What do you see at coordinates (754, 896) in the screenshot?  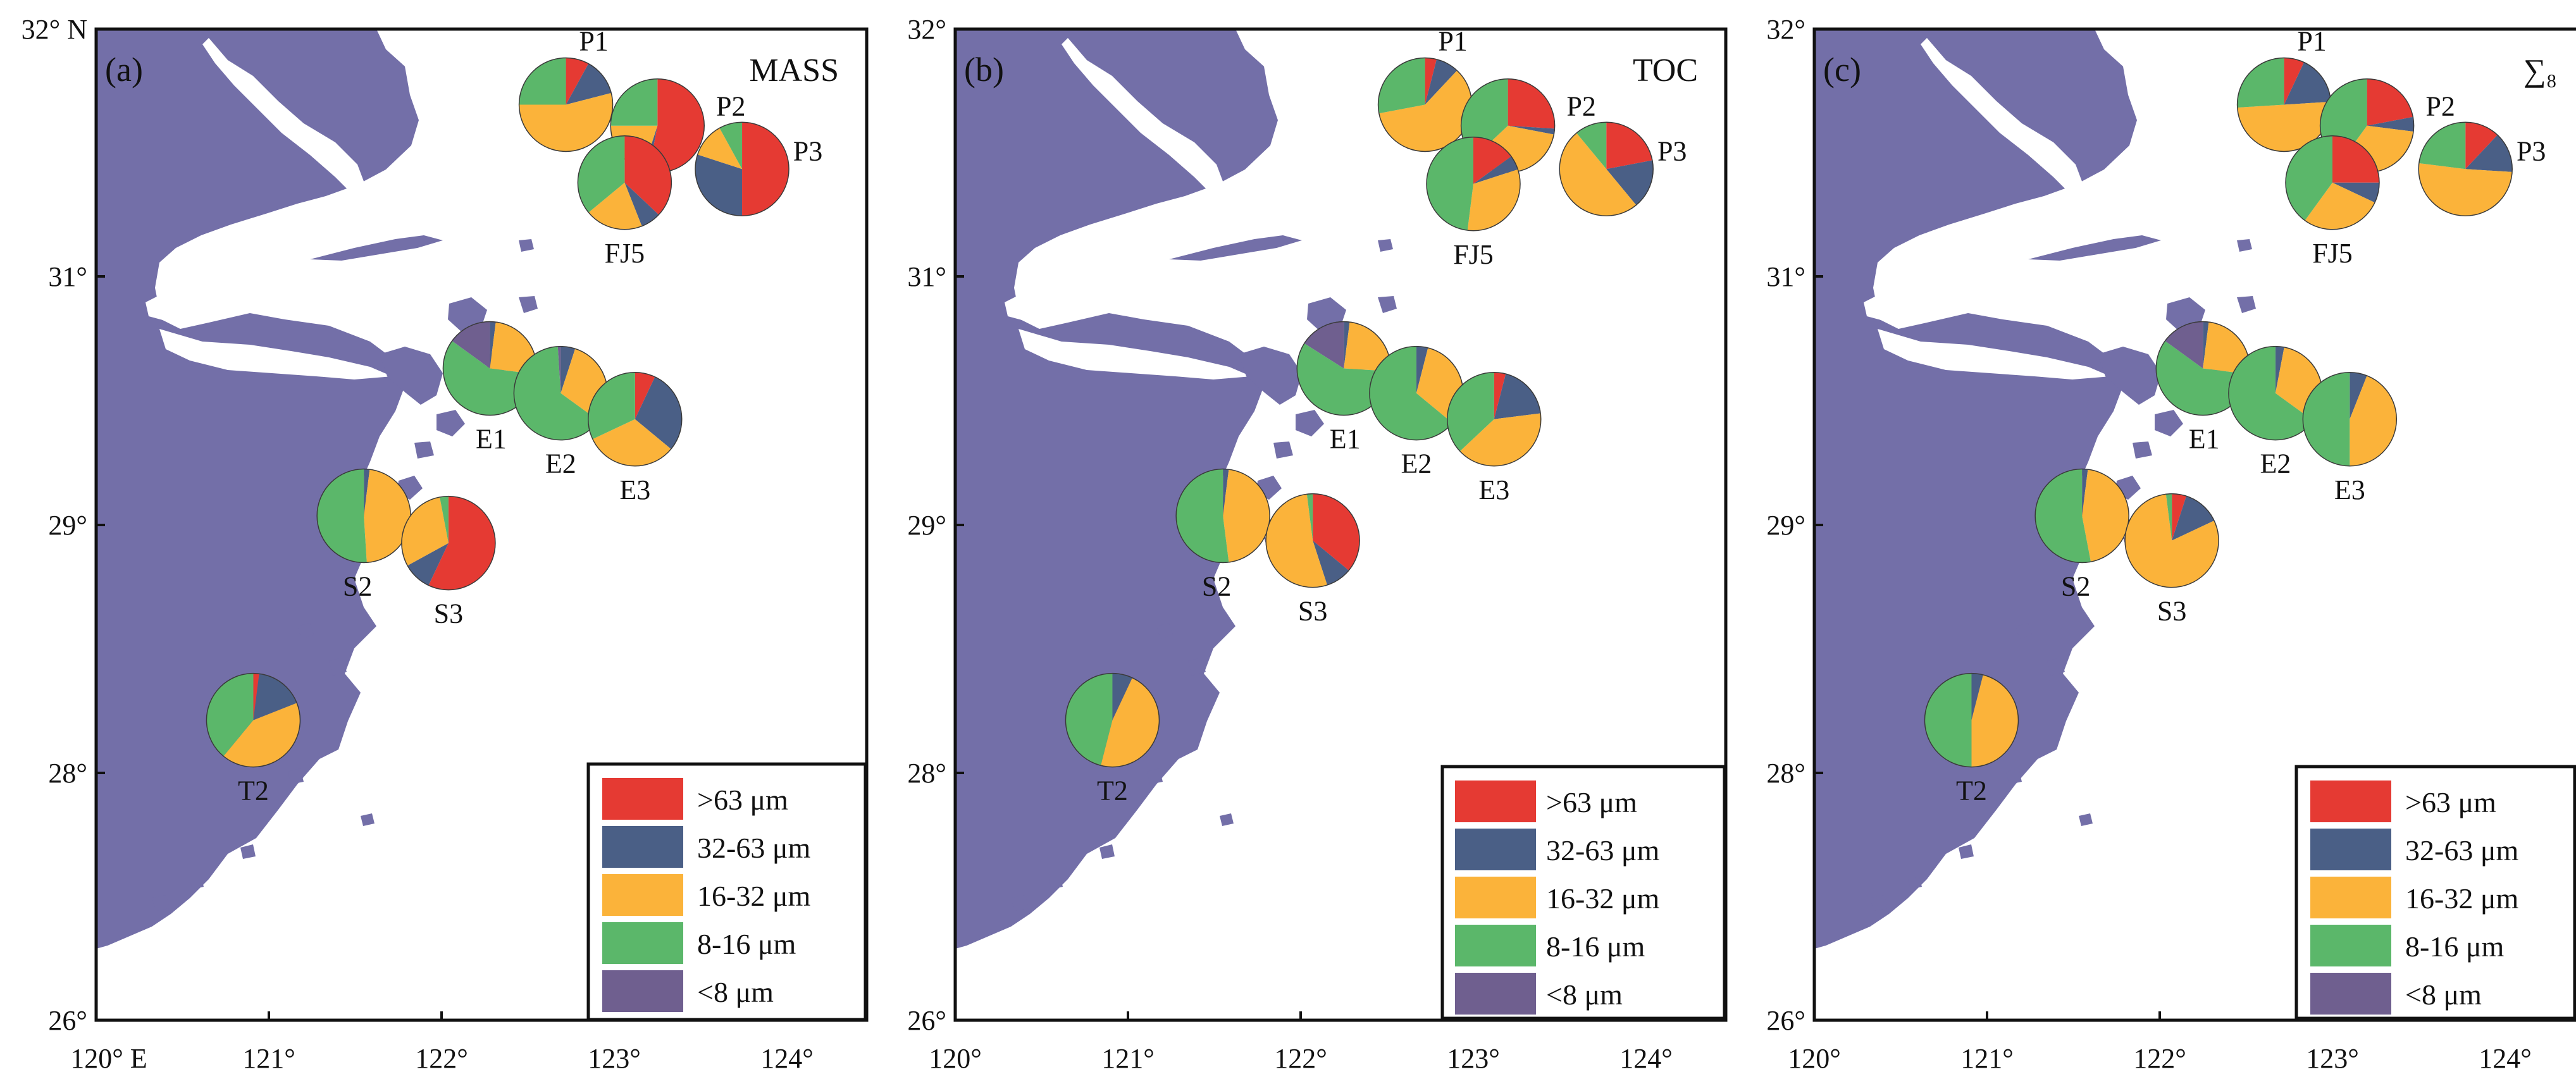 I see `legend-label: 16-32 μm` at bounding box center [754, 896].